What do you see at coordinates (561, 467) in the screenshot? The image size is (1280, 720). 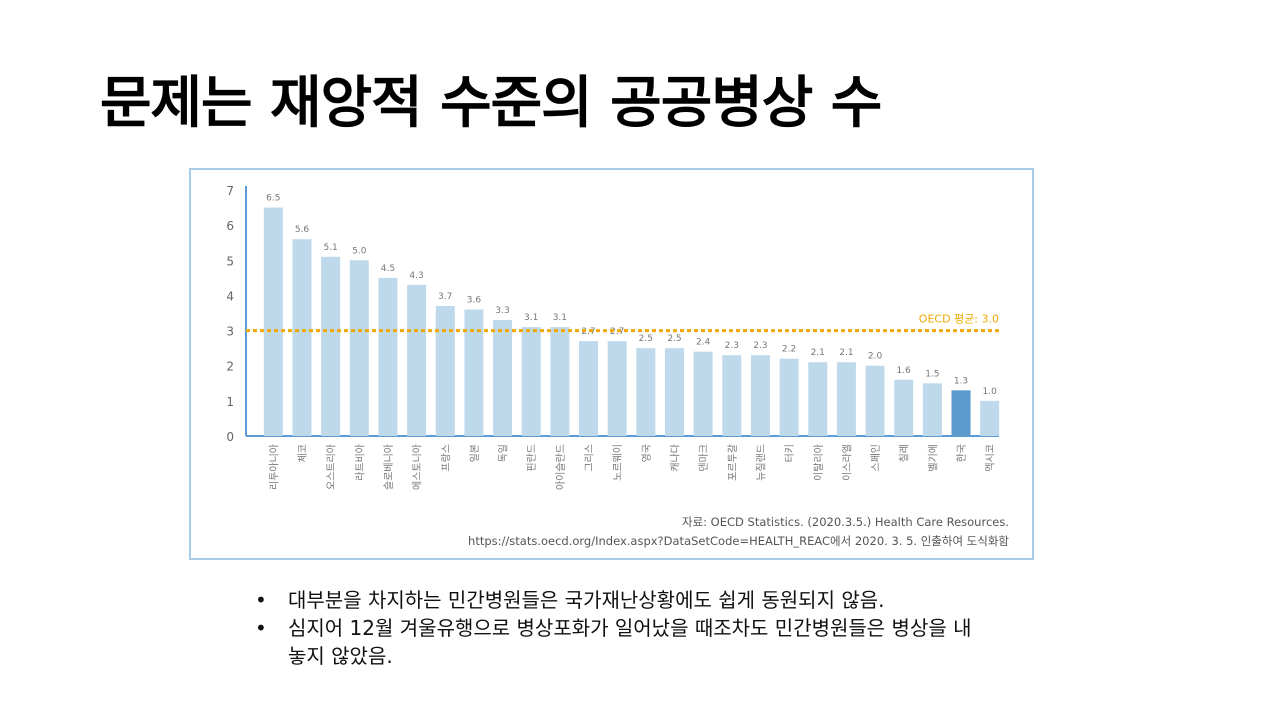 I see `x-tick-label: 아이슬란드` at bounding box center [561, 467].